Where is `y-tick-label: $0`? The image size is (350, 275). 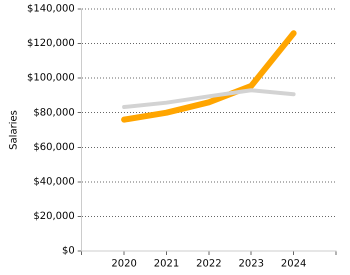 y-tick-label: $0 is located at coordinates (68, 251).